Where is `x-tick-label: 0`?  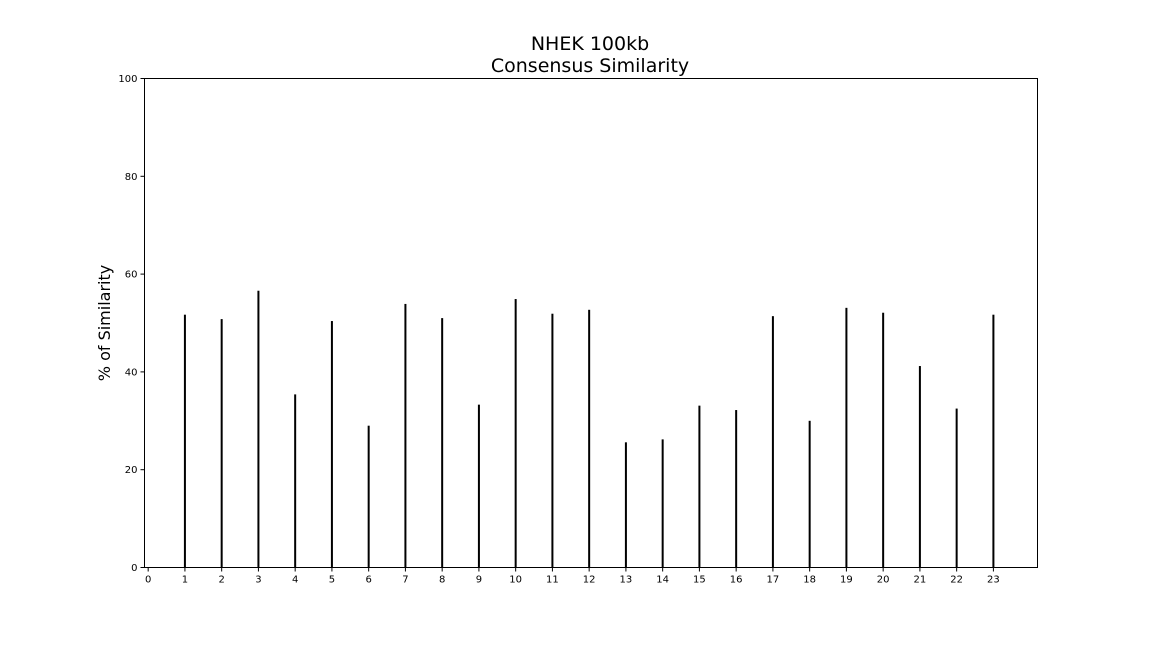
x-tick-label: 0 is located at coordinates (148, 580).